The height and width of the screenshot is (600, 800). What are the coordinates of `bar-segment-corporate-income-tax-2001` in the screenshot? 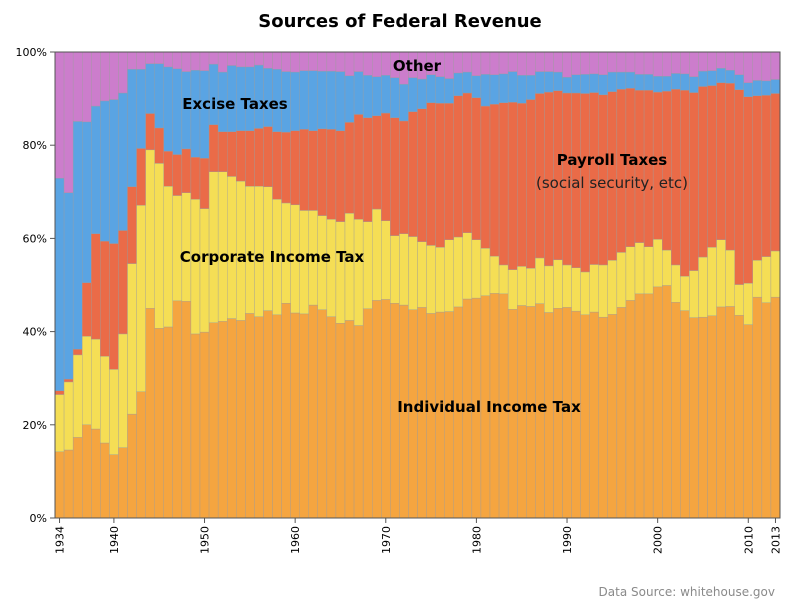 It's located at (667, 267).